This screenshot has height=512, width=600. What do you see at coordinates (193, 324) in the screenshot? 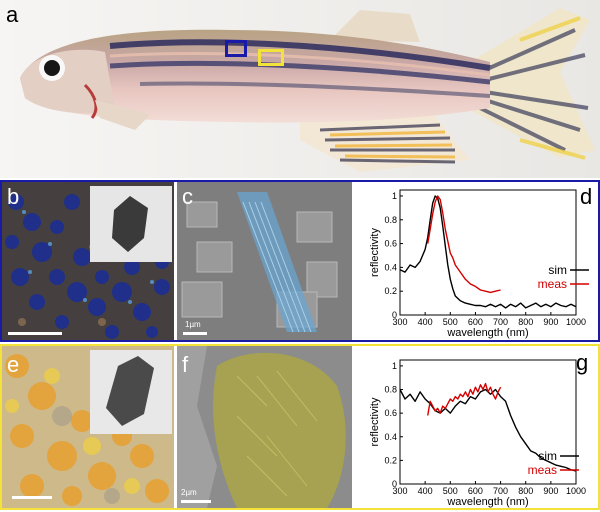
I see `scale-text-c: 1µm` at bounding box center [193, 324].